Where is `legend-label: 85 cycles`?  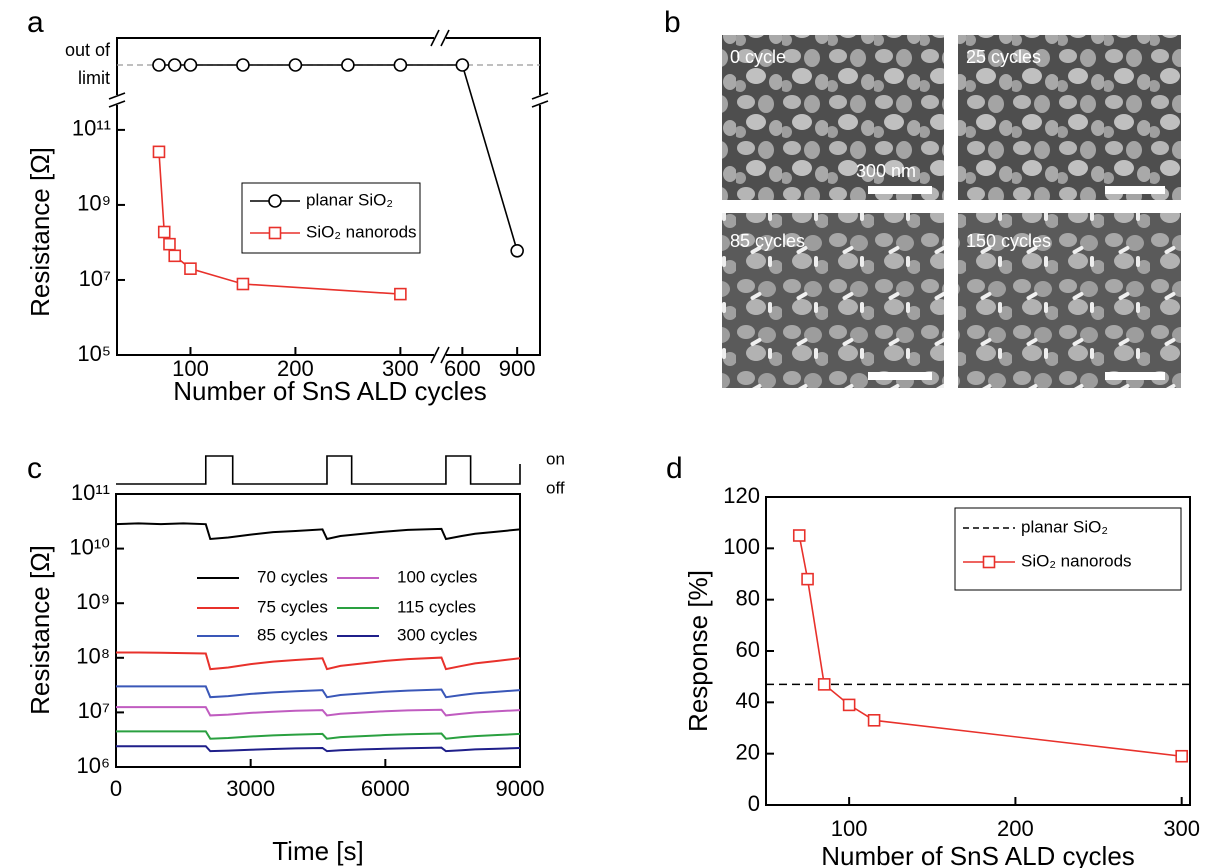
legend-label: 85 cycles is located at coordinates (292, 634).